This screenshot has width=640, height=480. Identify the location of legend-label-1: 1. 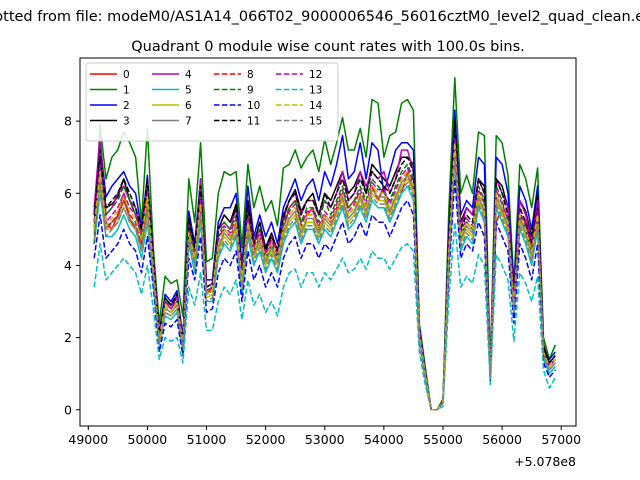
(126, 91).